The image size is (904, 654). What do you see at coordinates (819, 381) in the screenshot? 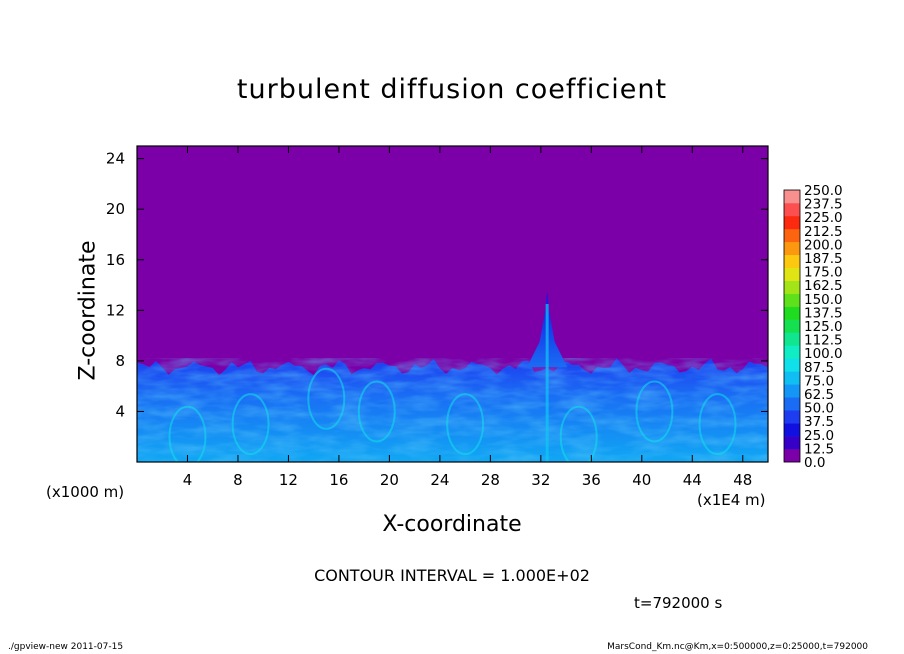
I see `colorbar-label: 75.0` at bounding box center [819, 381].